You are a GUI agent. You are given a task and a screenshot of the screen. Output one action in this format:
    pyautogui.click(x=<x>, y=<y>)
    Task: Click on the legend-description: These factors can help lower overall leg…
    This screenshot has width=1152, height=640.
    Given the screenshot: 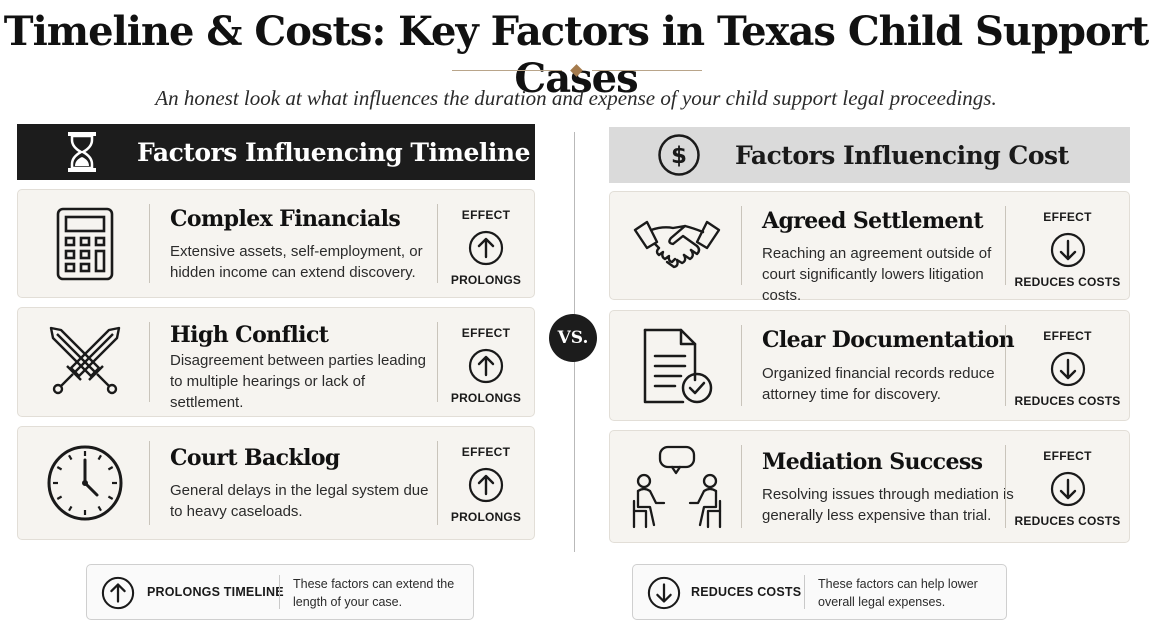 What is the action you would take?
    pyautogui.click(x=898, y=593)
    